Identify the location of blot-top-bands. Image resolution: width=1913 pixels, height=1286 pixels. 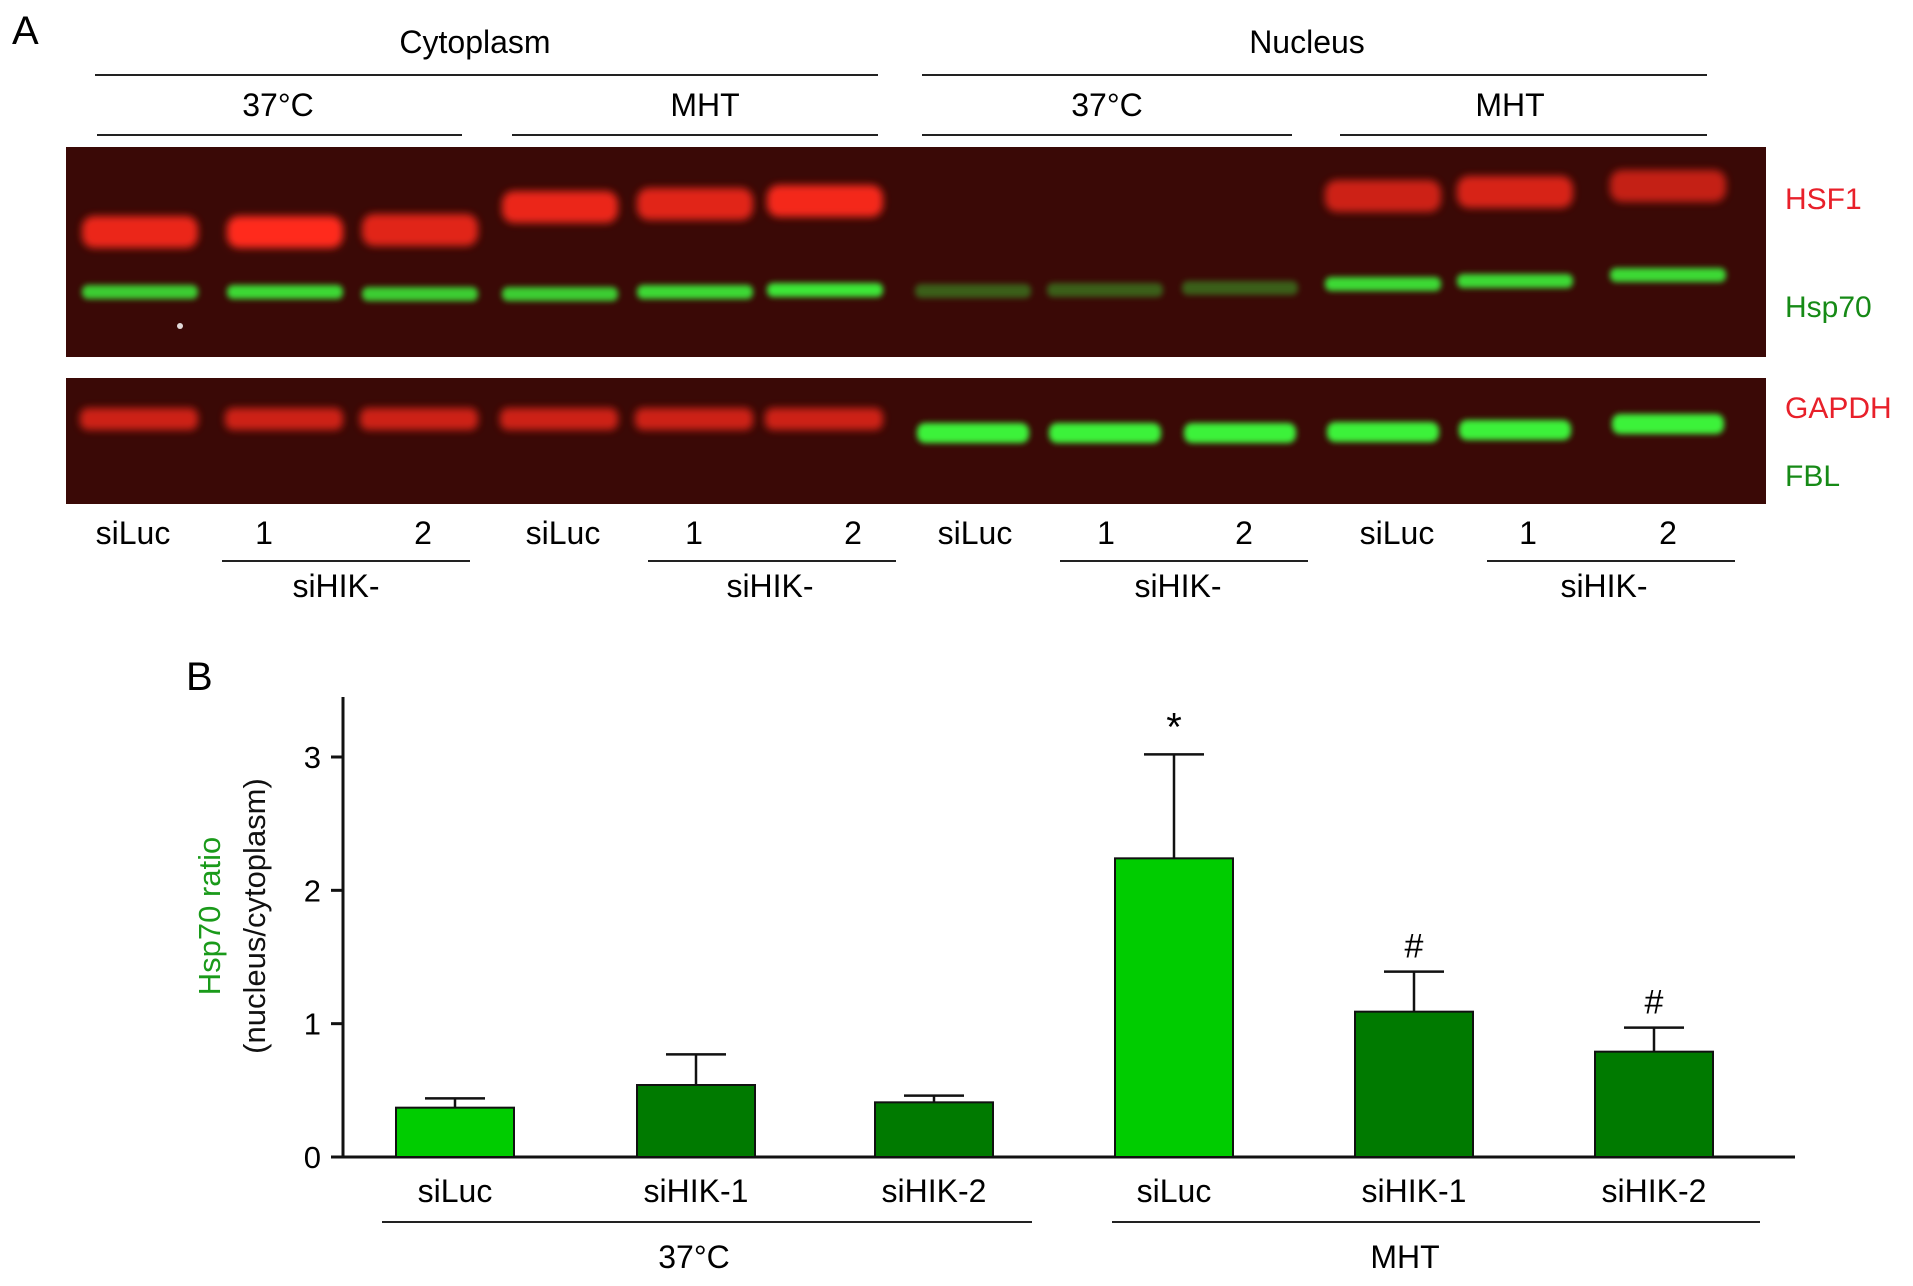
(904, 249).